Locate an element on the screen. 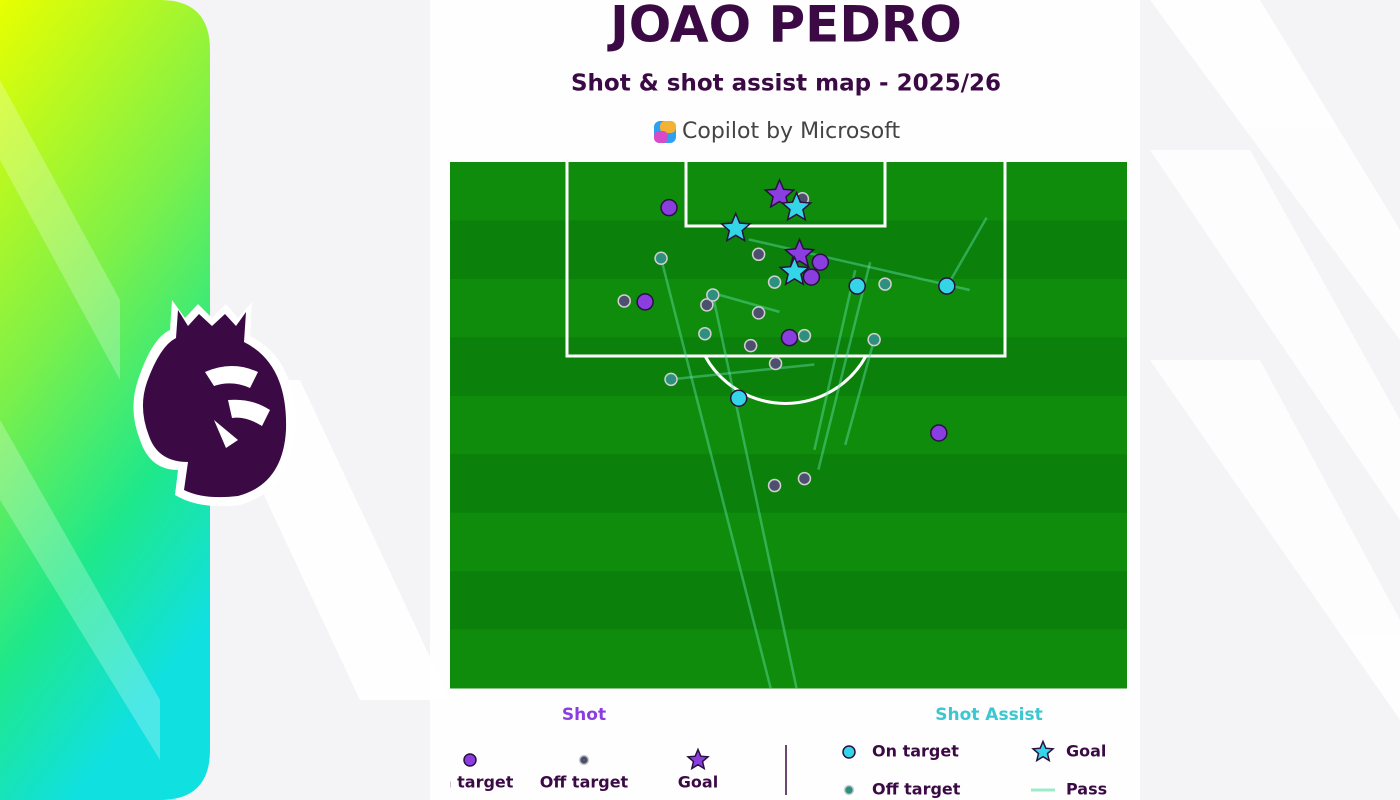 This screenshot has height=800, width=1400. chart-subtitle: Shot & shot assist map - 2025/26 is located at coordinates (786, 84).